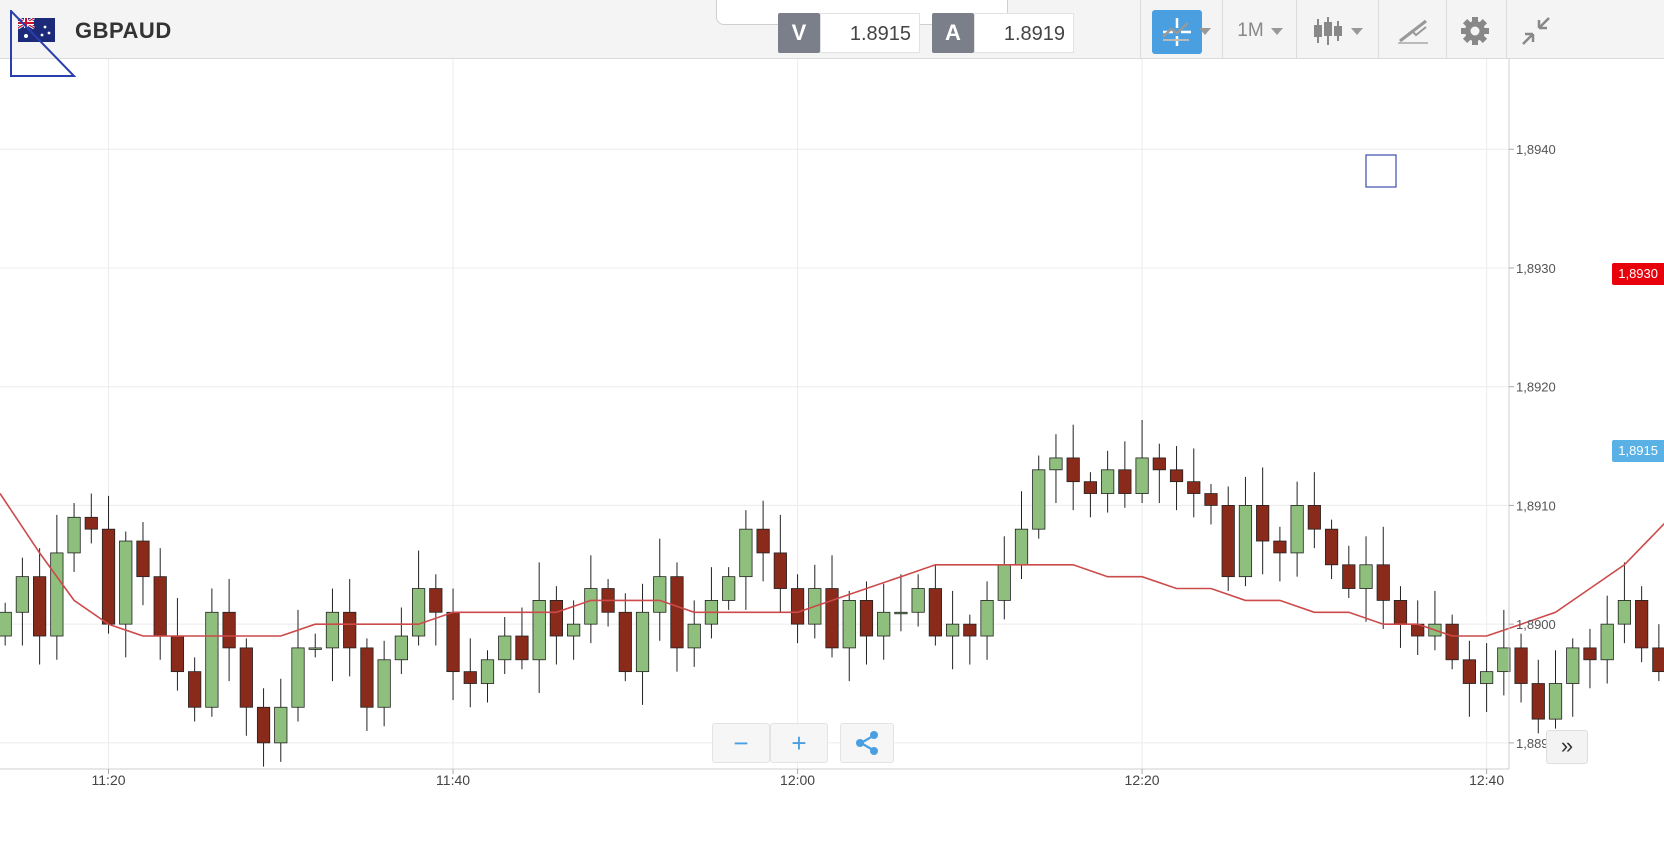  Describe the element at coordinates (1638, 274) in the screenshot. I see `last-price-badge: 1,8930` at that location.